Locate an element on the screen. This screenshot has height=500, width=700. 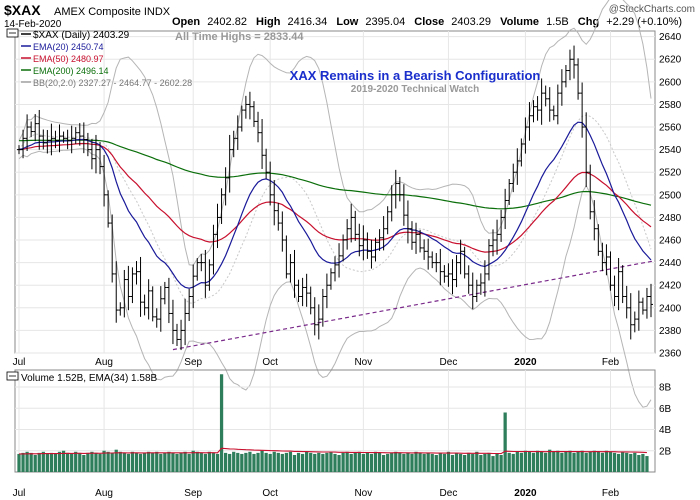
x-tick-label: 2020 is located at coordinates (525, 493).